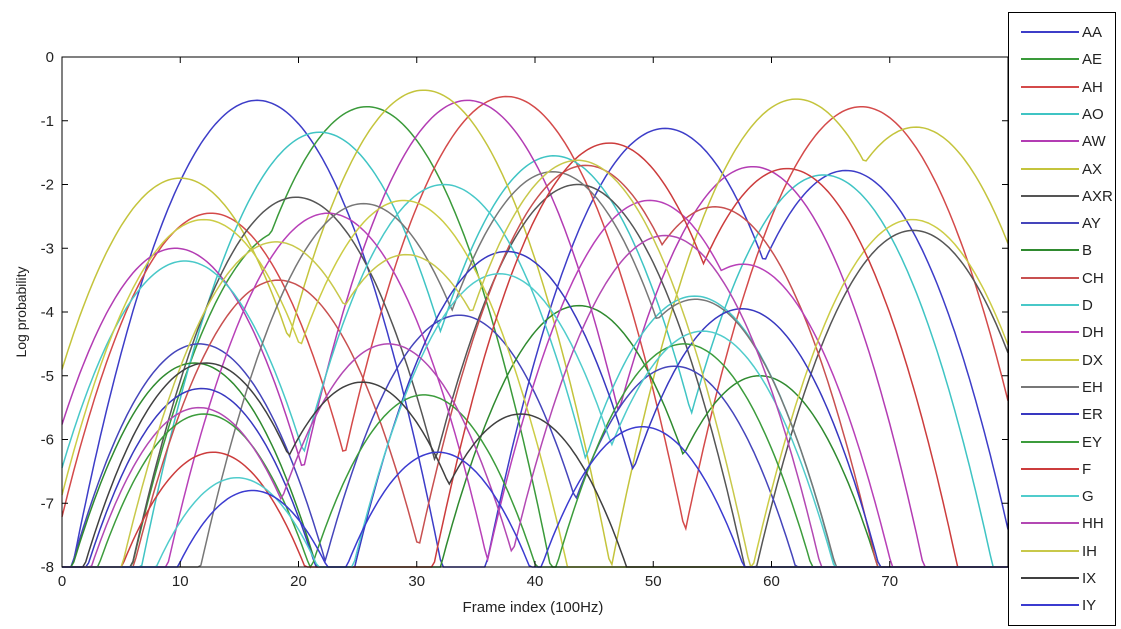 This screenshot has height=629, width=1121. Describe the element at coordinates (1089, 551) in the screenshot. I see `legend-label: IH` at that location.